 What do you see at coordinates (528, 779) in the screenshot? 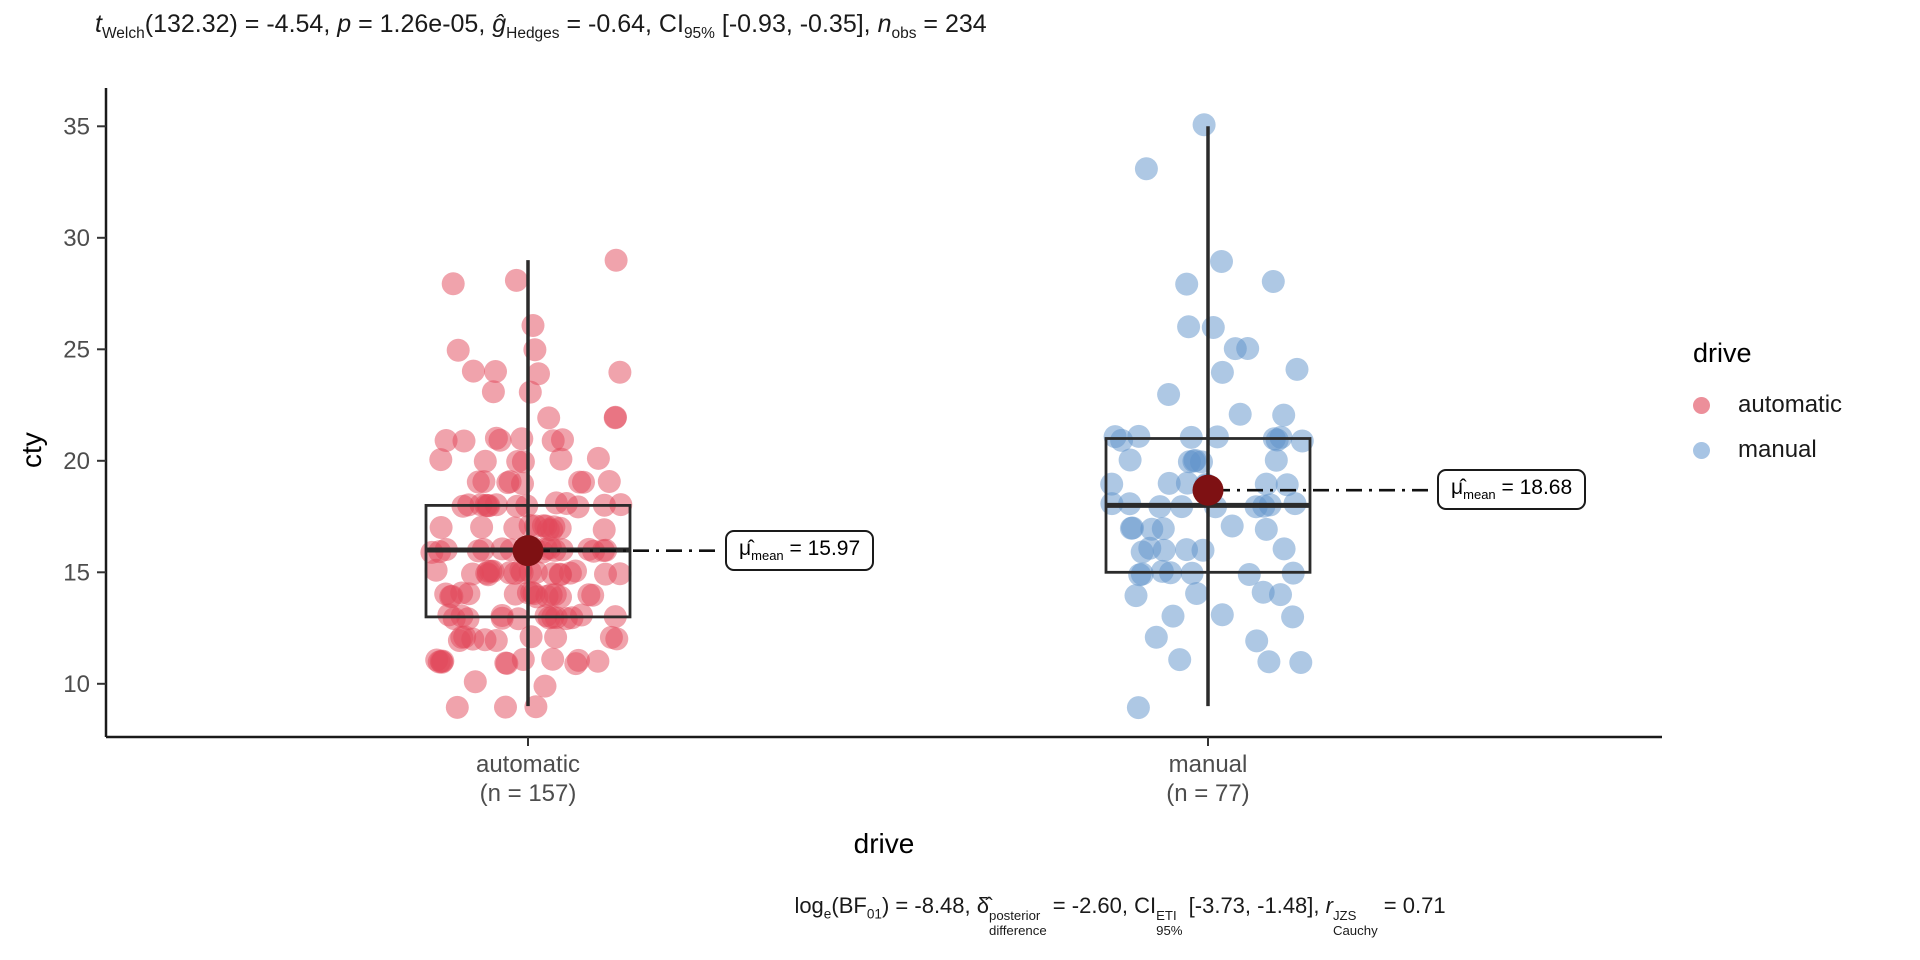
I see `x-tick-label-automatic: automatic (n = 157)` at bounding box center [528, 779].